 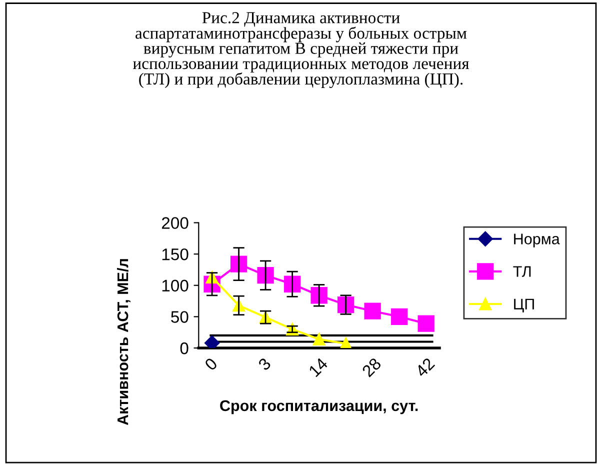 What do you see at coordinates (179, 317) in the screenshot?
I see `y-tick-label: 50` at bounding box center [179, 317].